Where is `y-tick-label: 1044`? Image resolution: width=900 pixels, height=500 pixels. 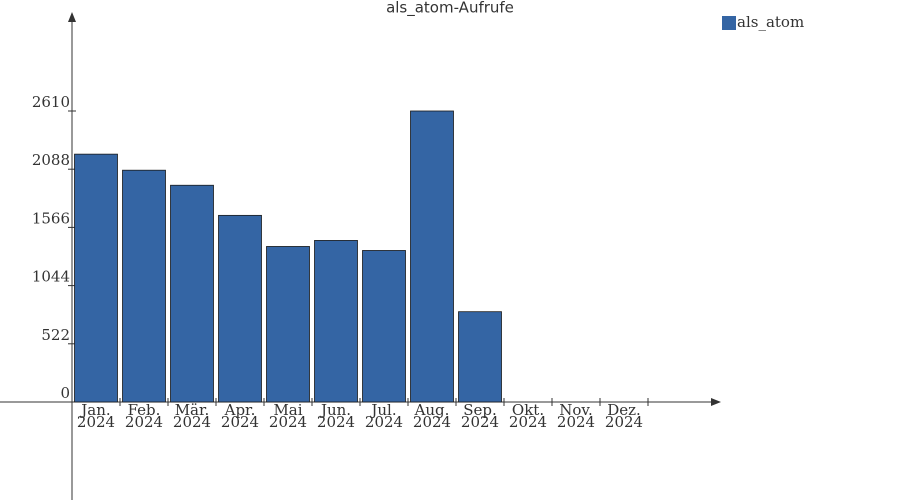
y-tick-label: 1044 is located at coordinates (51, 277).